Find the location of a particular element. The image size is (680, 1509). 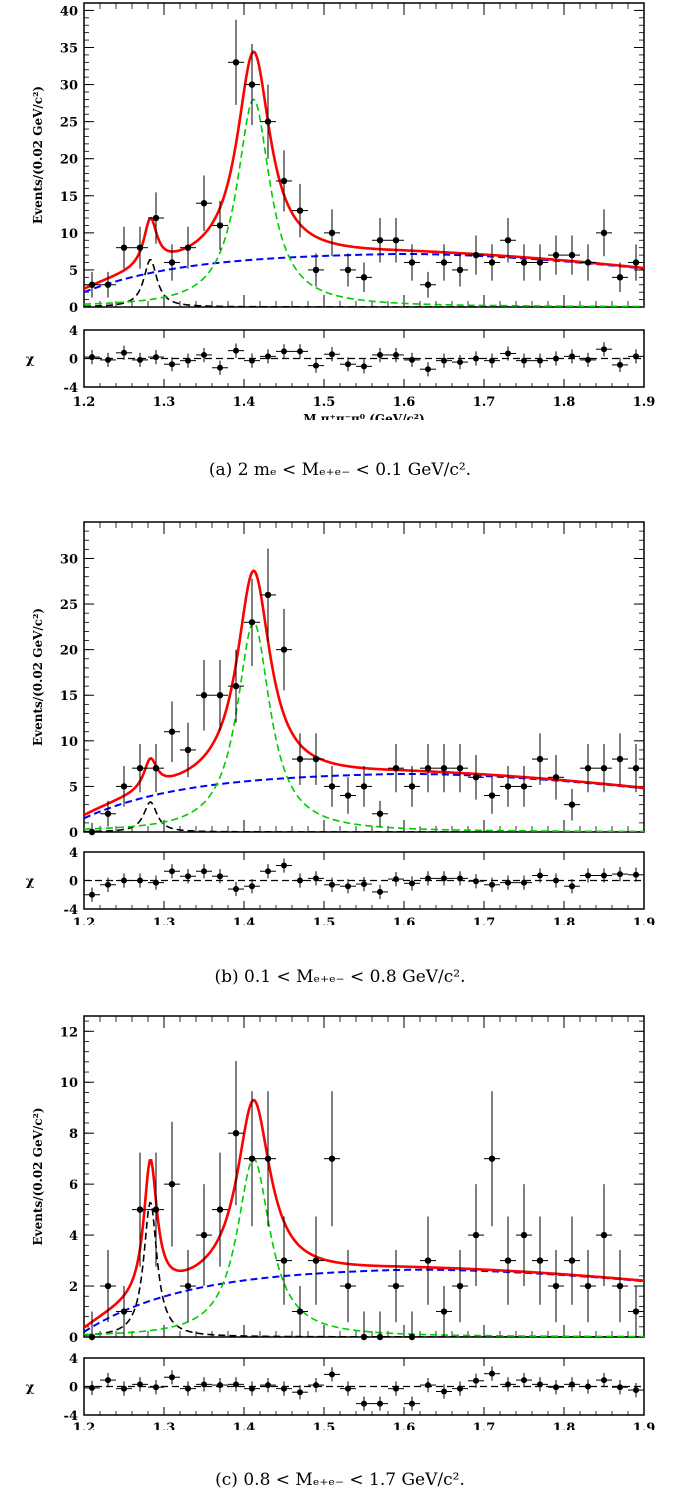

x-tick-label: 1.7 is located at coordinates (484, 1425).